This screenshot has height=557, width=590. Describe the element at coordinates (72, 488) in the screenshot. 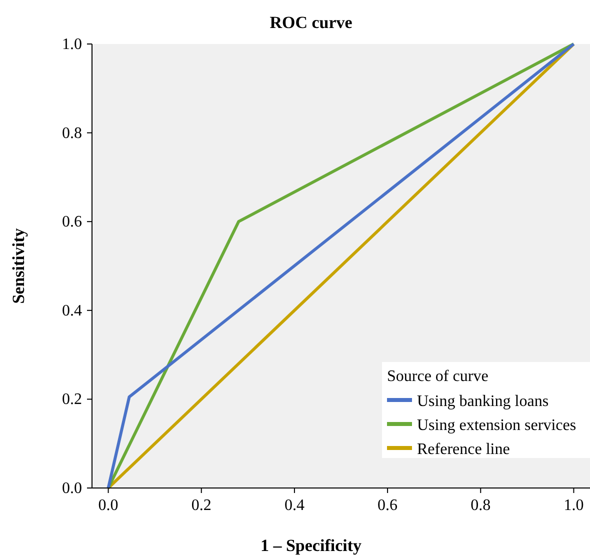

I see `y-tick-label: 0.0` at that location.